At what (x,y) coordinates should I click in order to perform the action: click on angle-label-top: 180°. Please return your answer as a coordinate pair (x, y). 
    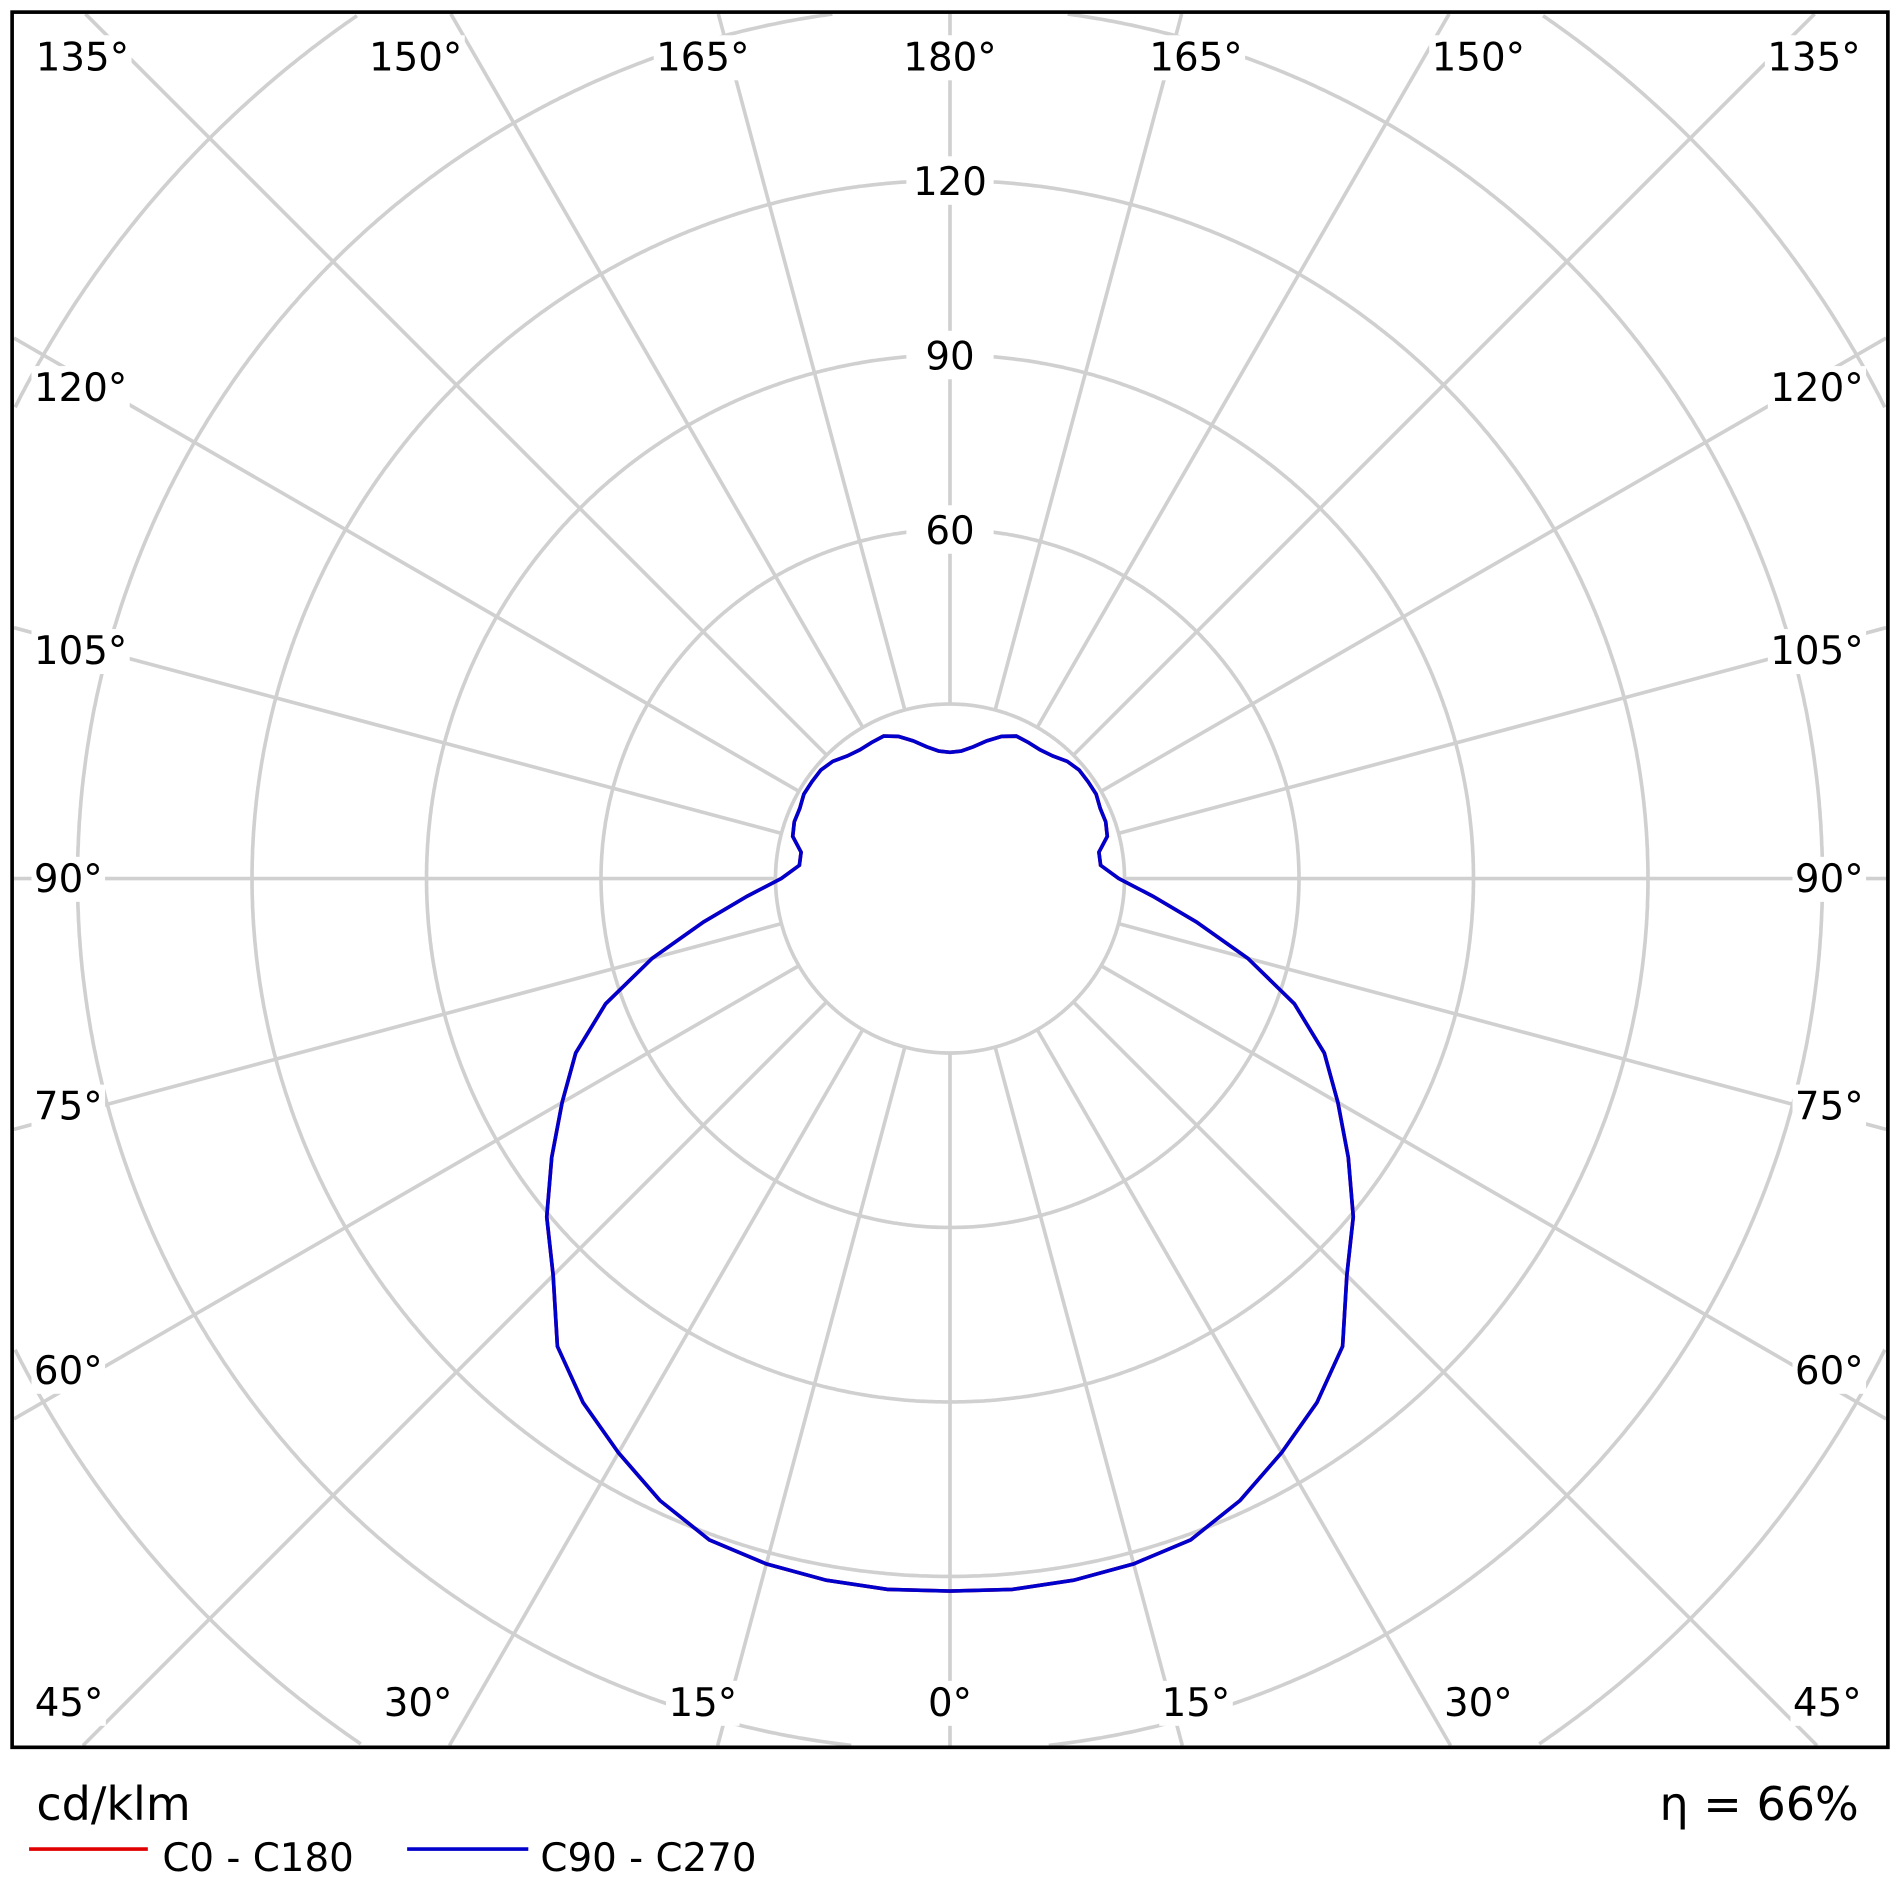
    Looking at the image, I should click on (949, 57).